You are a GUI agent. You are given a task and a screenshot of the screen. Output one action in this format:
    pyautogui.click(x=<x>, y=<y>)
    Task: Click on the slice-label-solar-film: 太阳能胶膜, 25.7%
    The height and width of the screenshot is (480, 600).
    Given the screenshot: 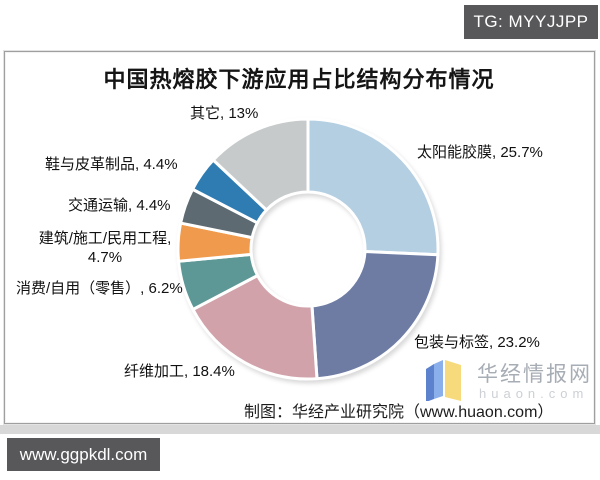 What is the action you would take?
    pyautogui.click(x=480, y=152)
    